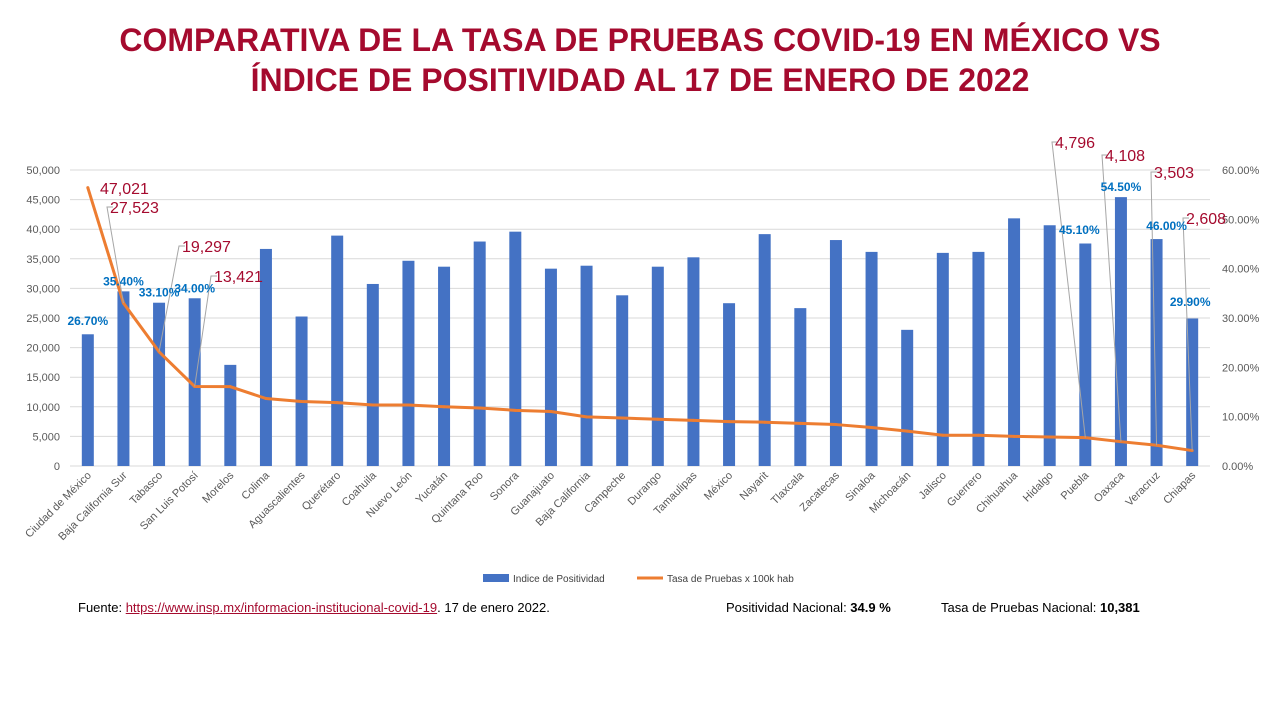  What do you see at coordinates (1190, 302) in the screenshot?
I see `bar-data-label: 29.90%` at bounding box center [1190, 302].